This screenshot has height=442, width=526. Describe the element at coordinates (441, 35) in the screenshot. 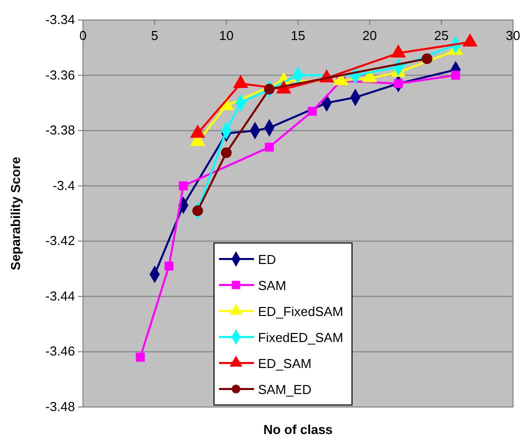

I see `x-tick-label: 25` at that location.